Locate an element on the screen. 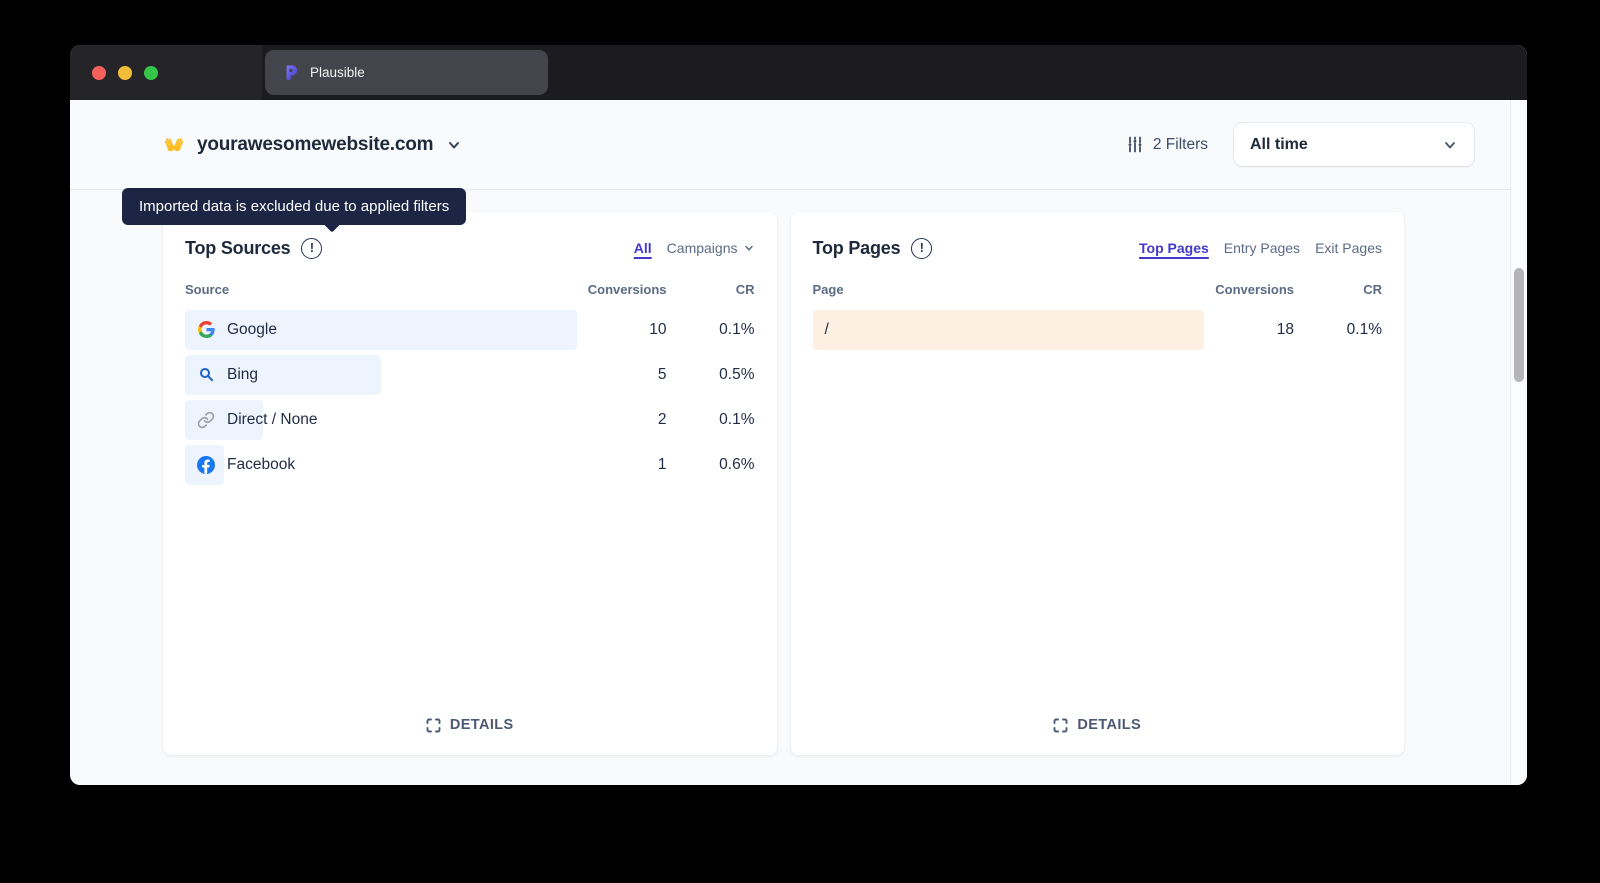  filters-button: 2 Filters is located at coordinates (1167, 145).